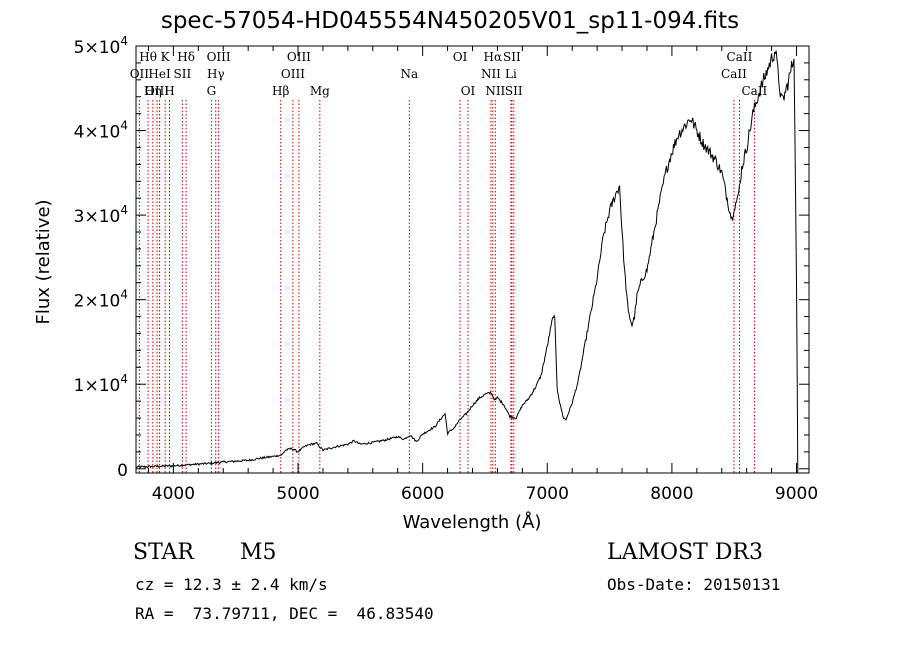 This screenshot has width=900, height=649. Describe the element at coordinates (472, 522) in the screenshot. I see `x-axis-label: Wavelength (Å)` at that location.